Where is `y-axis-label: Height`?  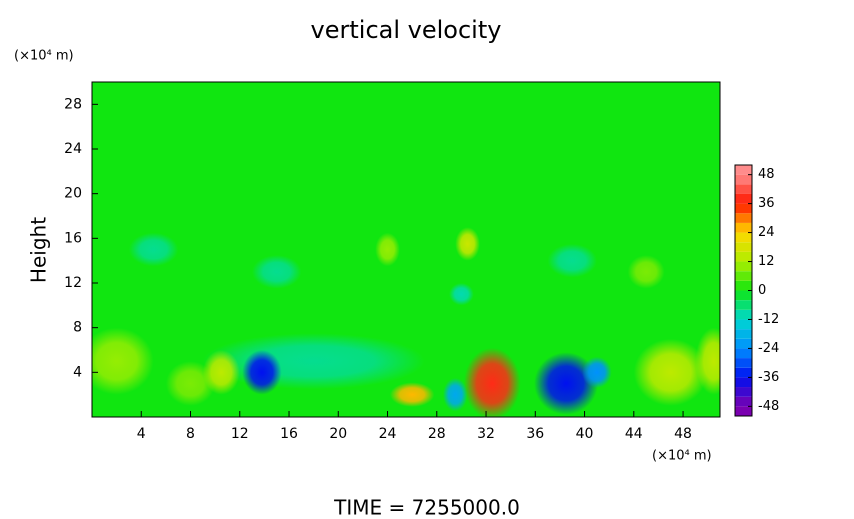 y-axis-label: Height is located at coordinates (39, 250).